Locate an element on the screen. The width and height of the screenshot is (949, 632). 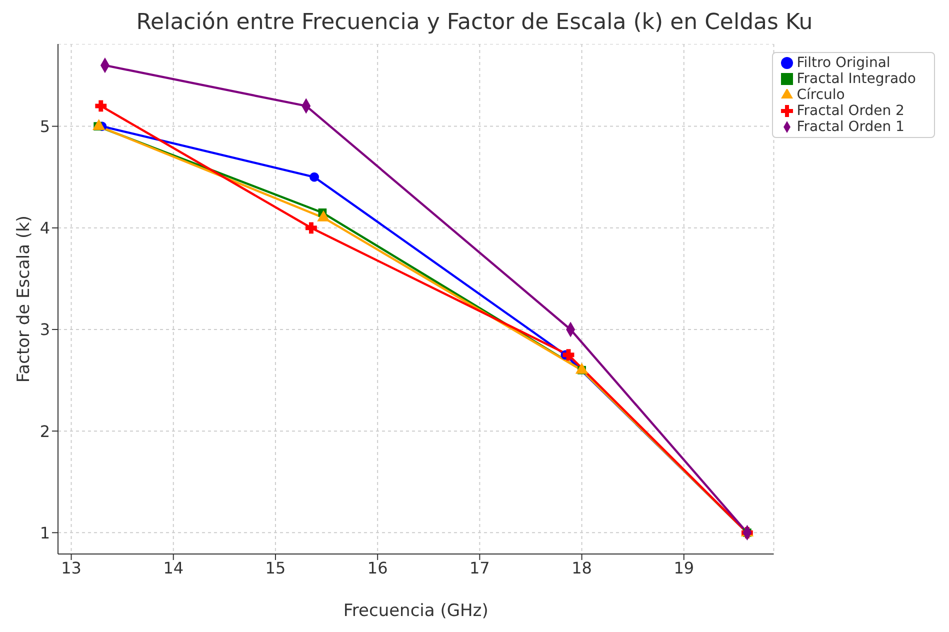
x-tick-label: 16 is located at coordinates (377, 568).